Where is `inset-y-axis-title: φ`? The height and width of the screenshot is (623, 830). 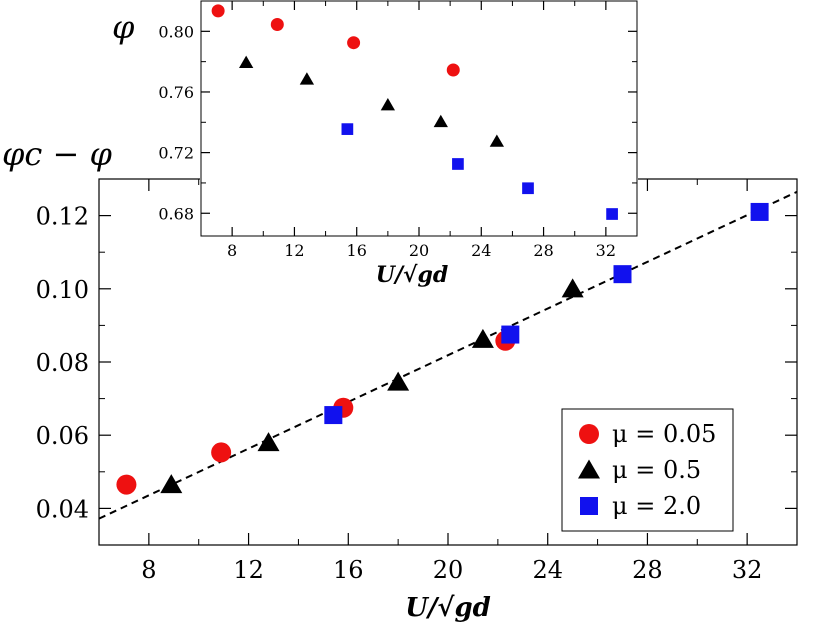 inset-y-axis-title: φ is located at coordinates (123, 27).